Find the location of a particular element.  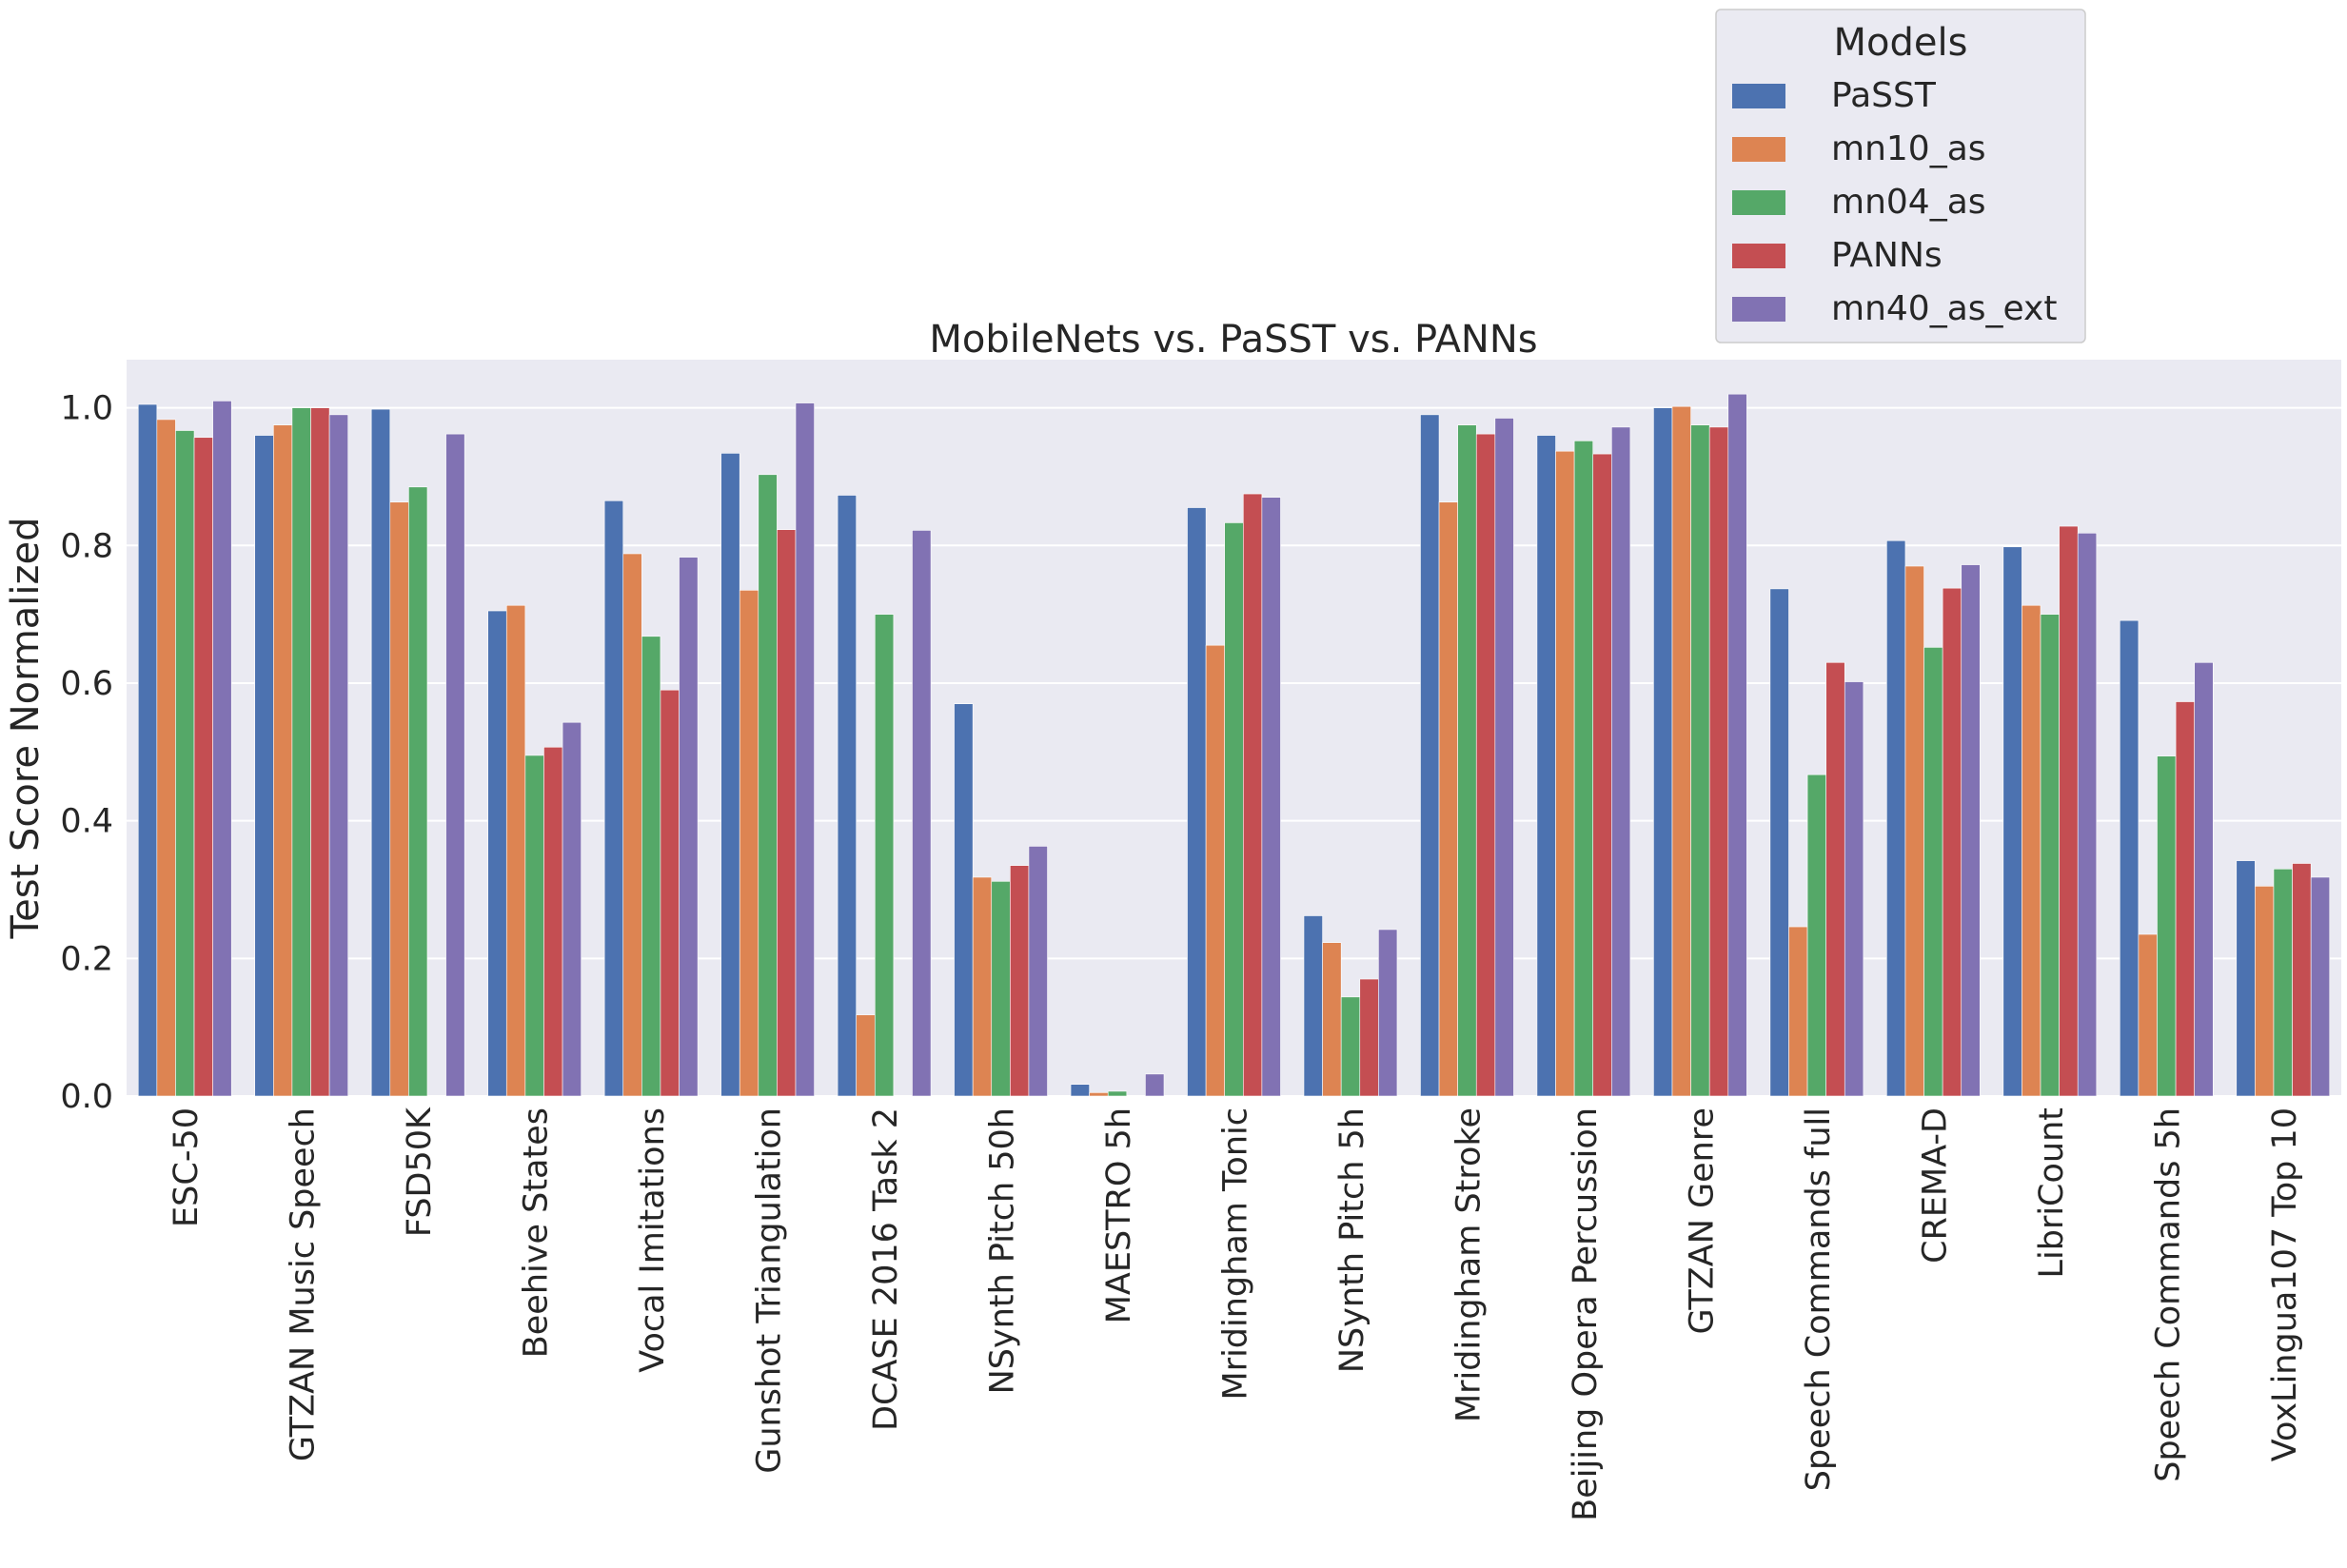

y-tick-label: 0.2 is located at coordinates (86, 959).